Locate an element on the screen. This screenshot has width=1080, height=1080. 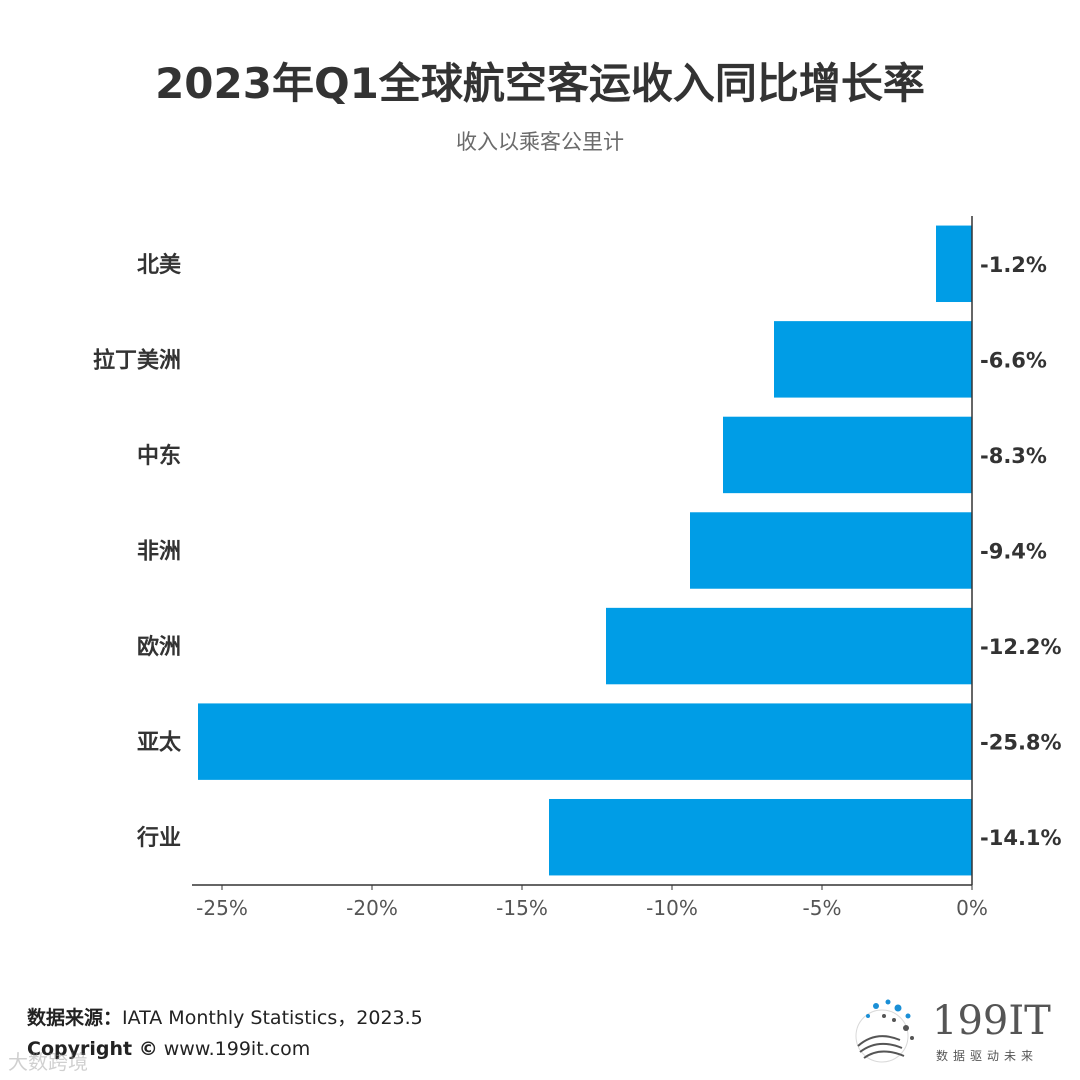
data-source-label: 数据来源： is located at coordinates (75, 1018).